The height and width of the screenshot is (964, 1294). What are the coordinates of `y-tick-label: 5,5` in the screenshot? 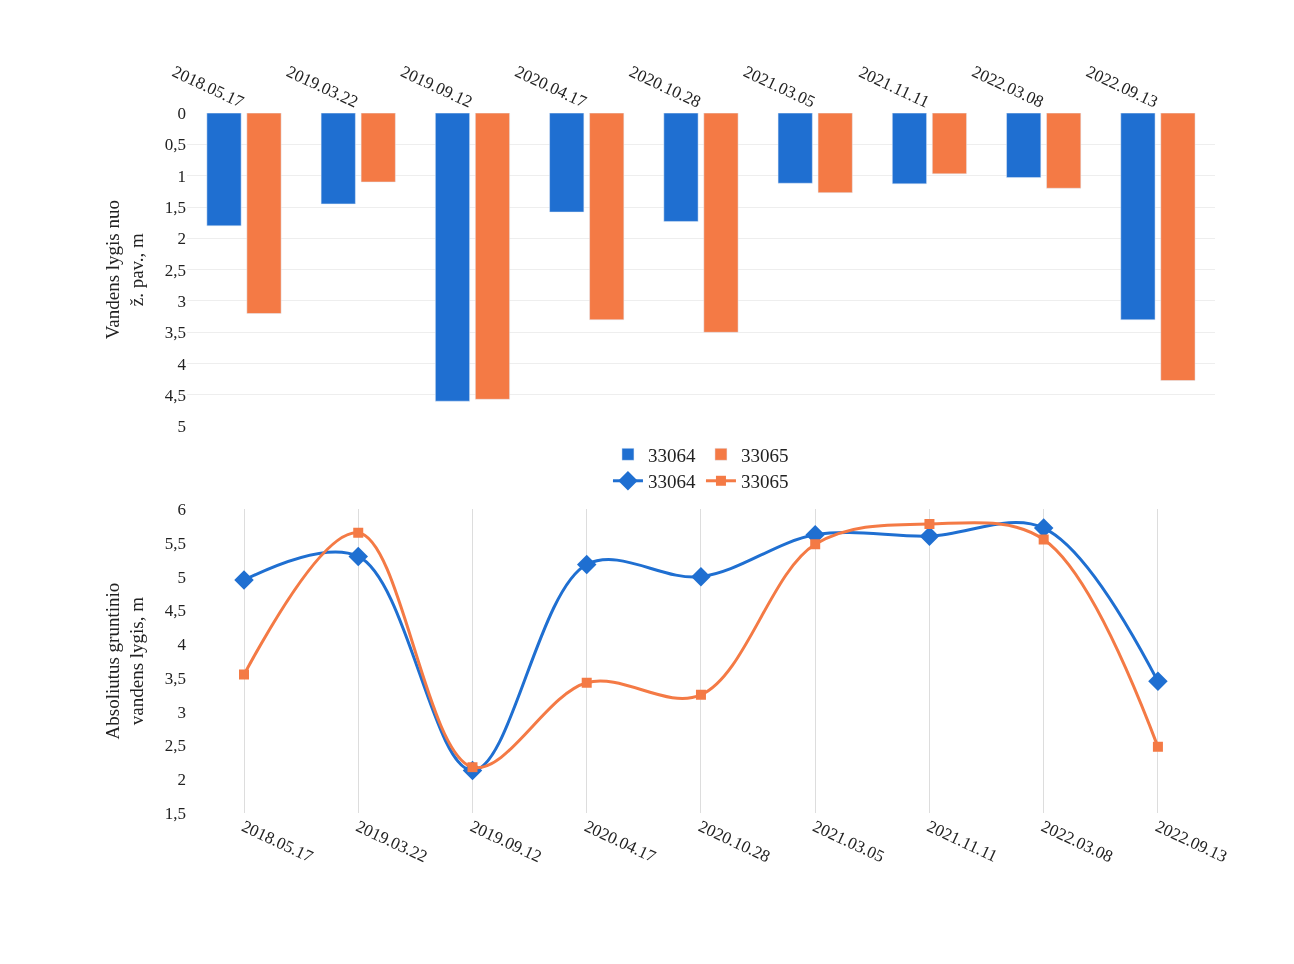 It's located at (175, 543).